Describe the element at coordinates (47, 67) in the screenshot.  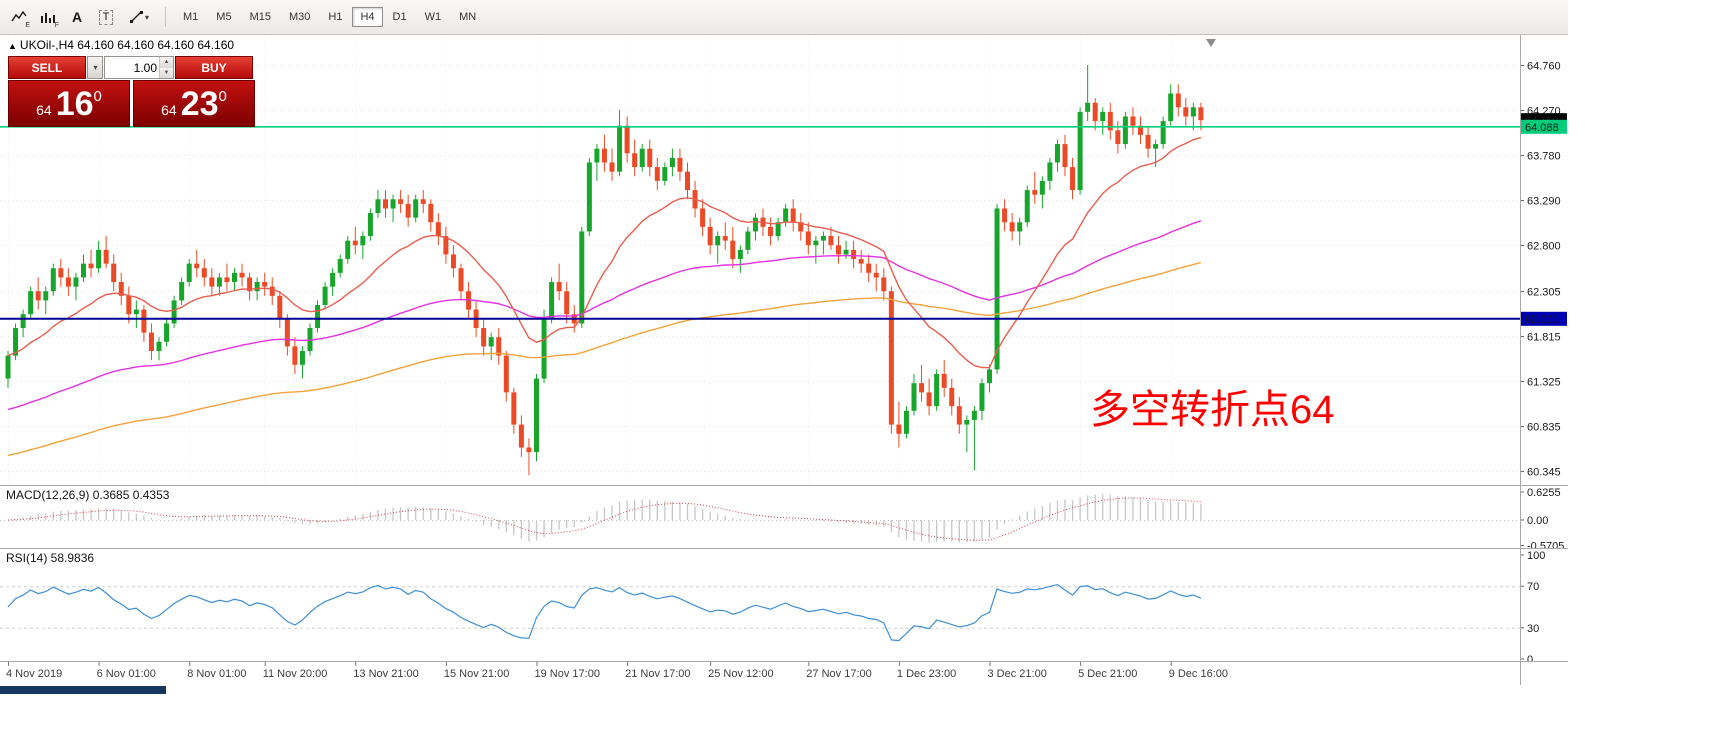
I see `sell-button: SELL` at that location.